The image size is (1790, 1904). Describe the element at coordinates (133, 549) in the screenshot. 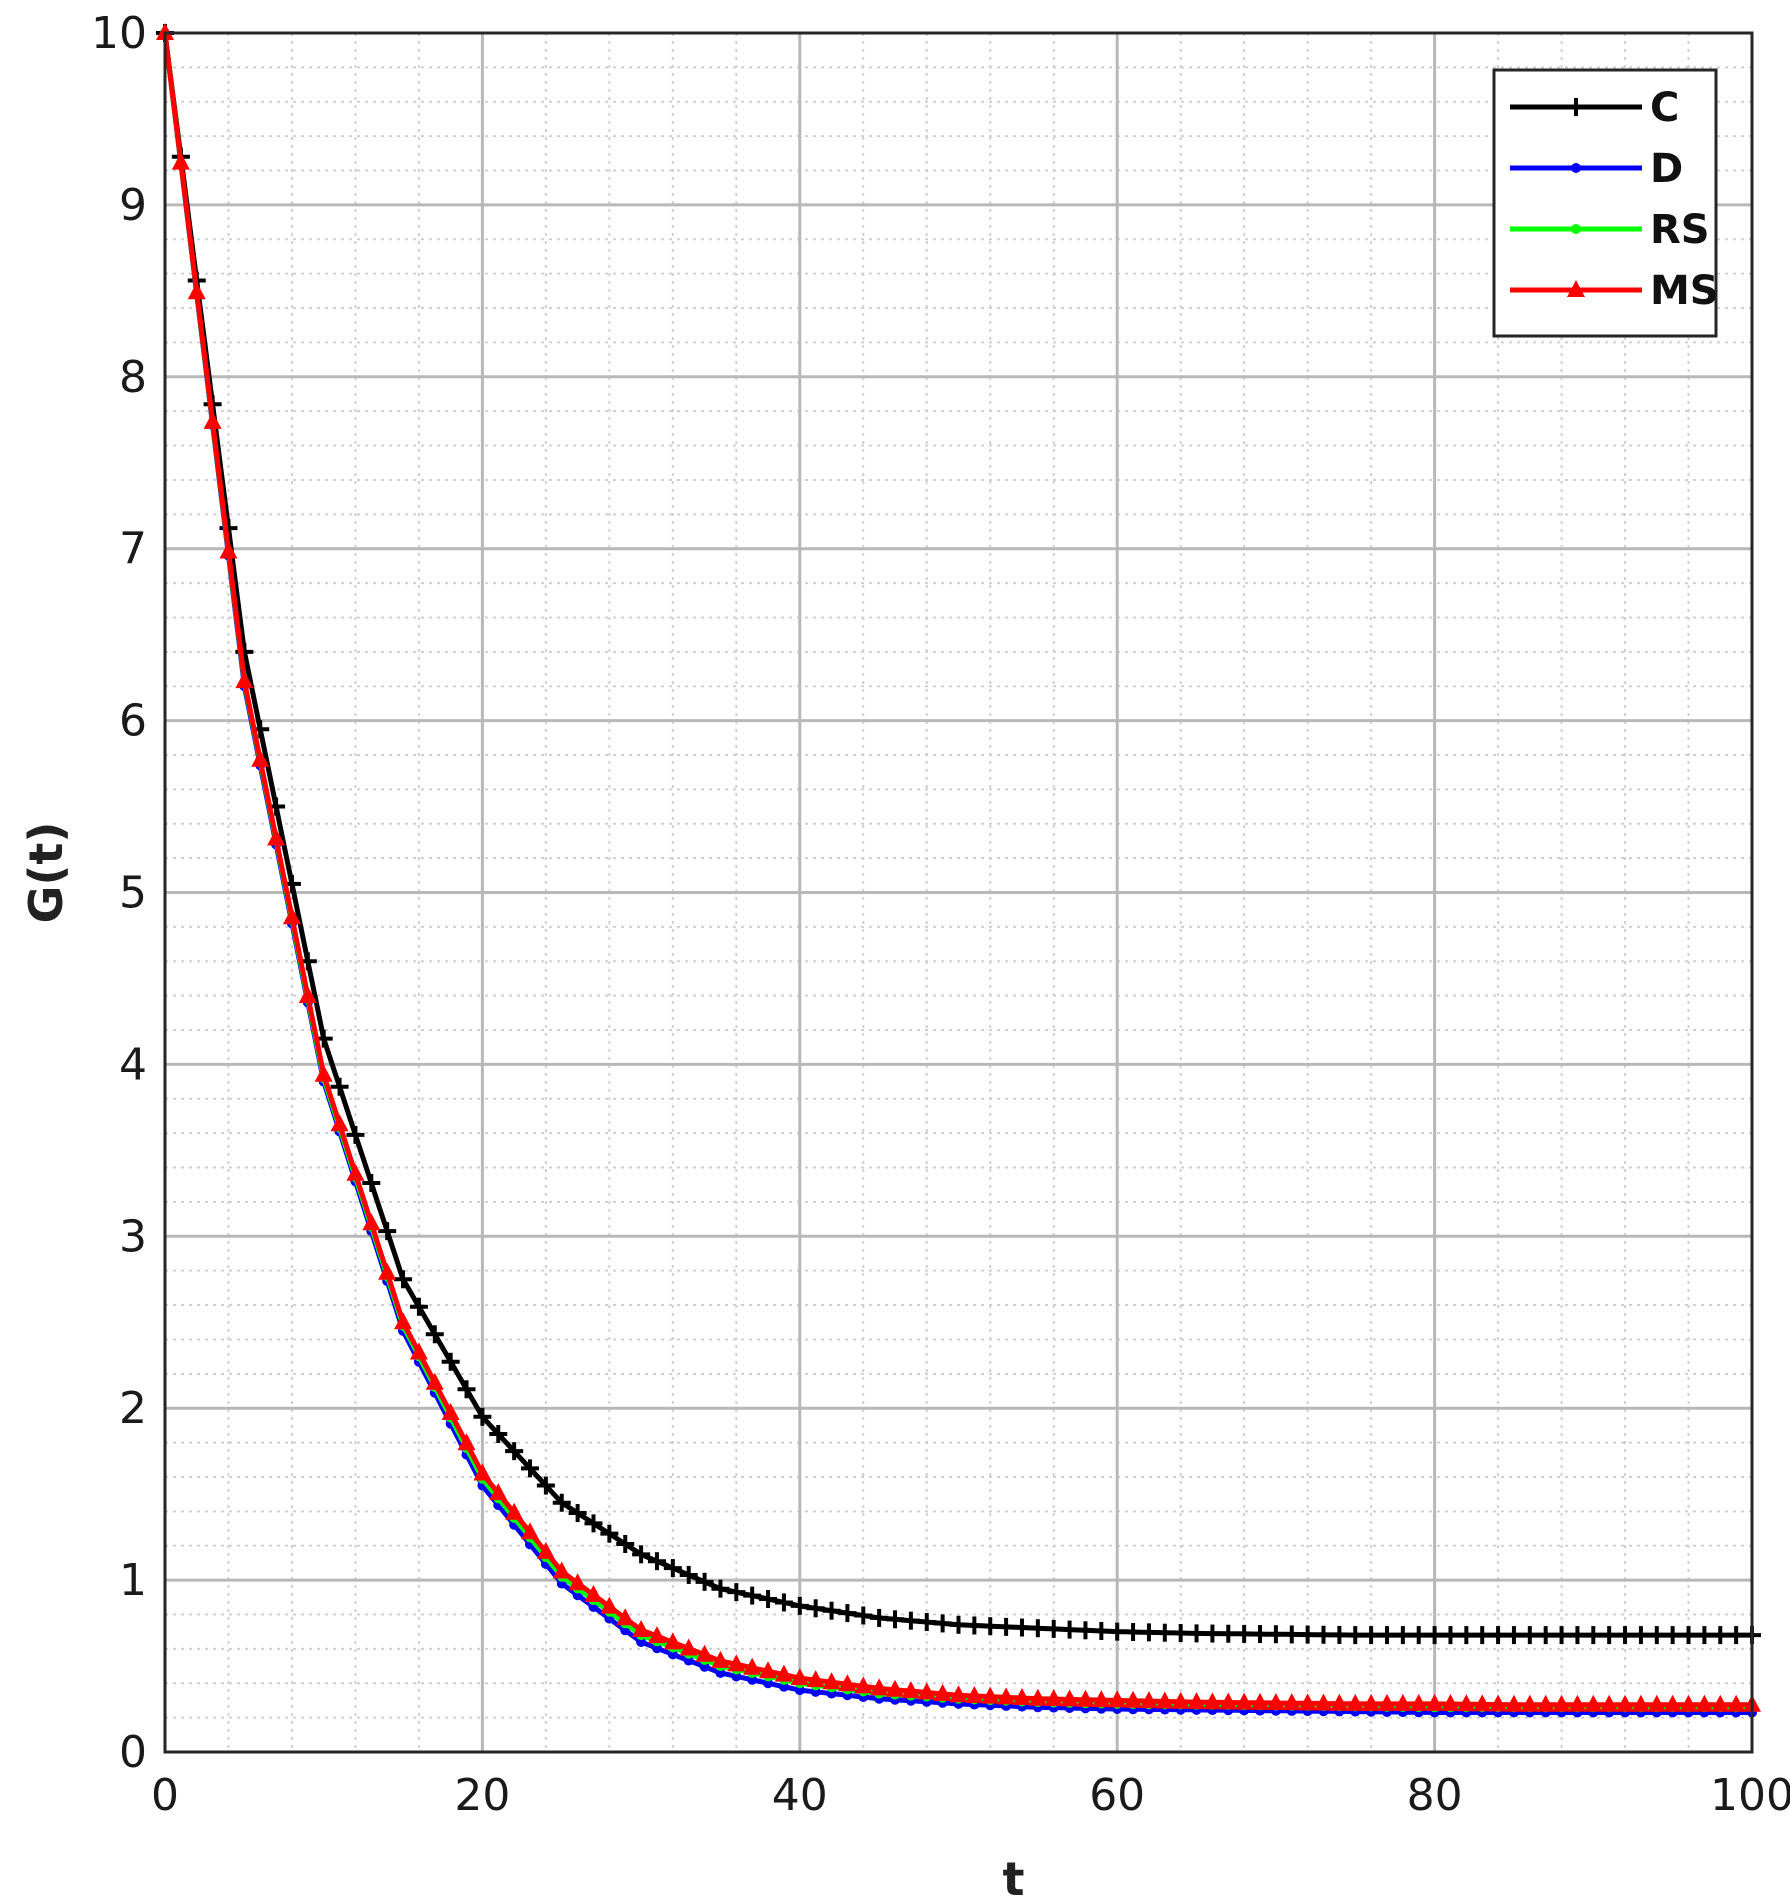

I see `y-tick-label: 7` at that location.